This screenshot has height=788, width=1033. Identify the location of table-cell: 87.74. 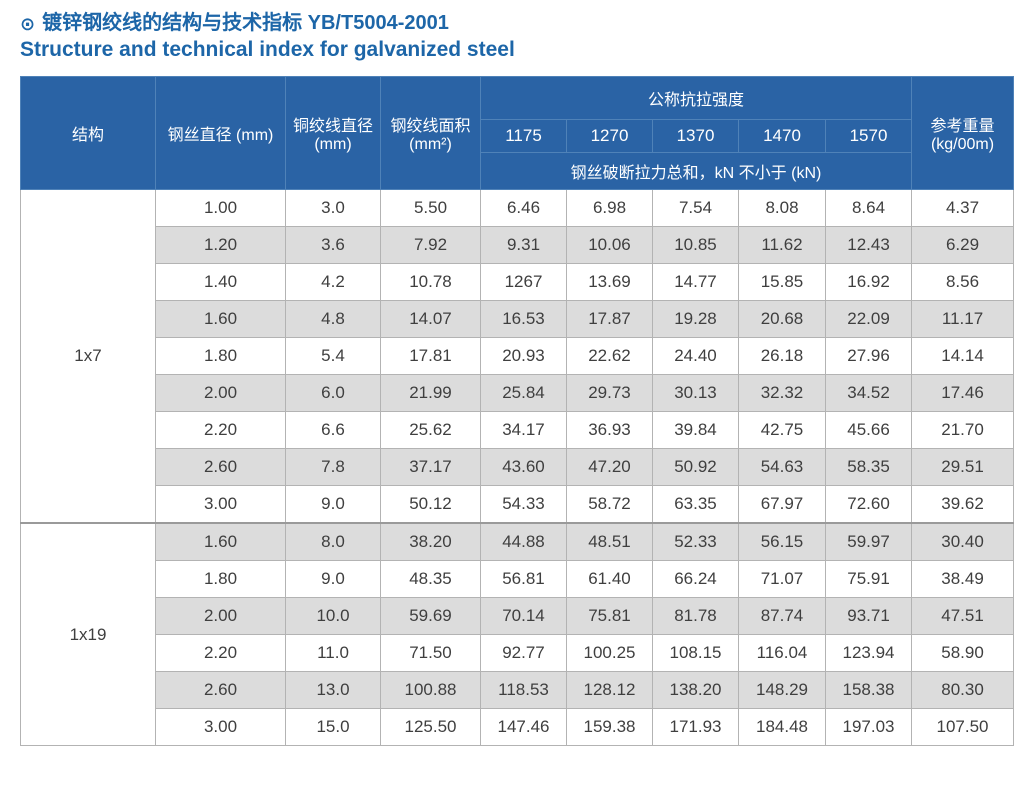
(782, 616).